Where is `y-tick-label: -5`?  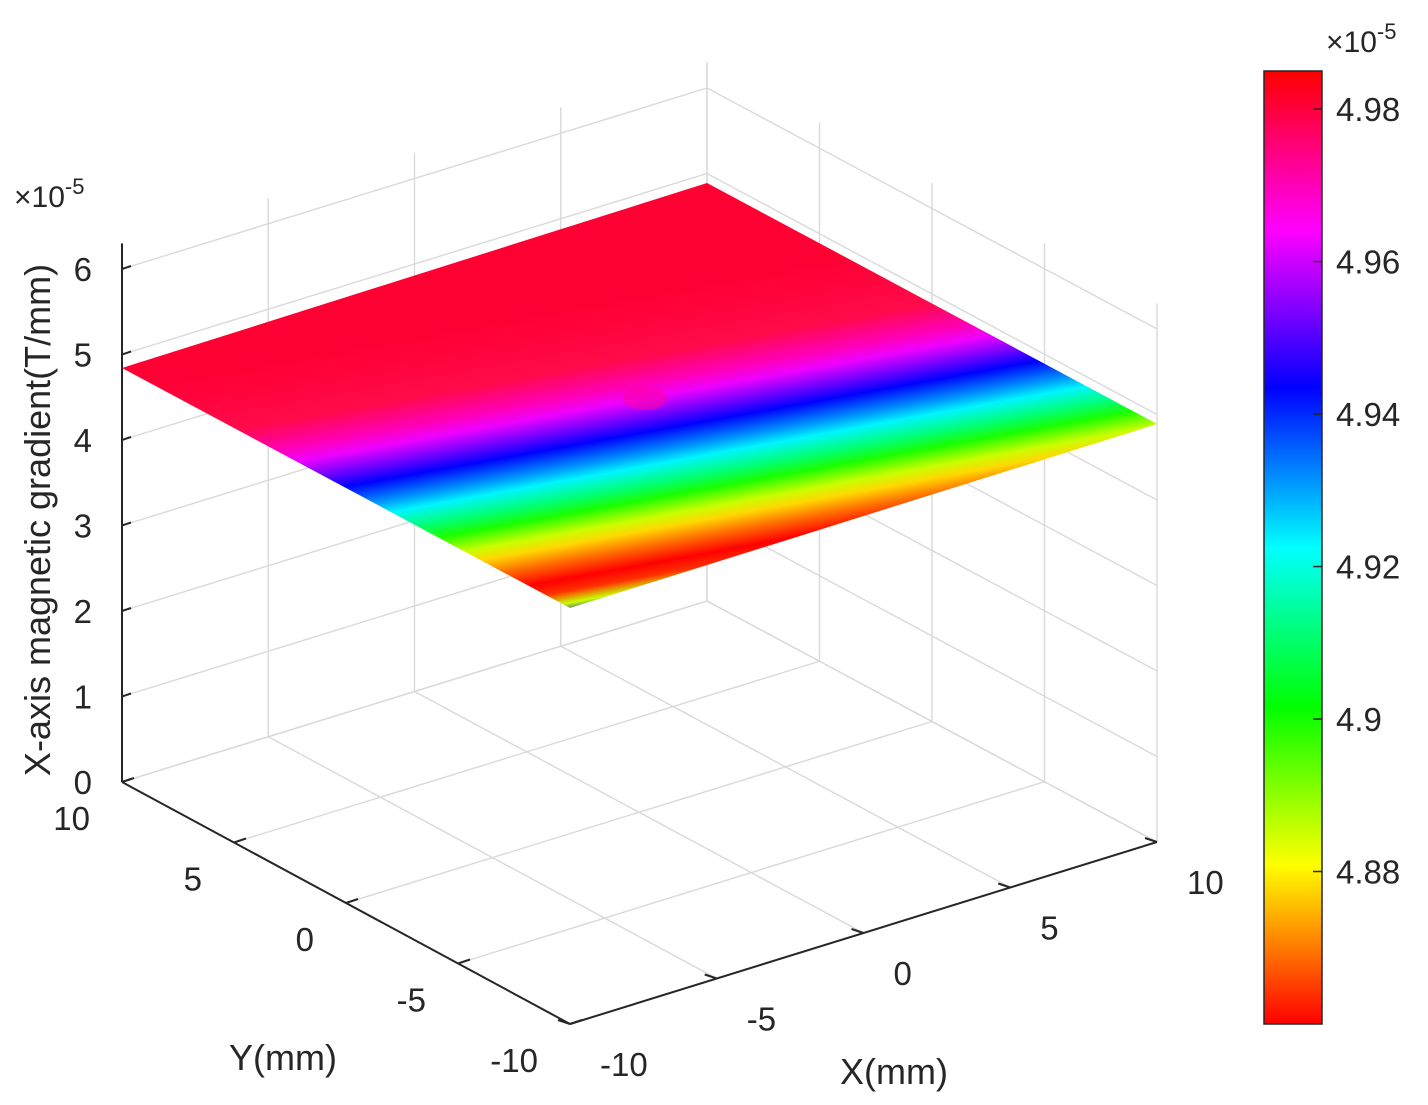
y-tick-label: -5 is located at coordinates (411, 1000).